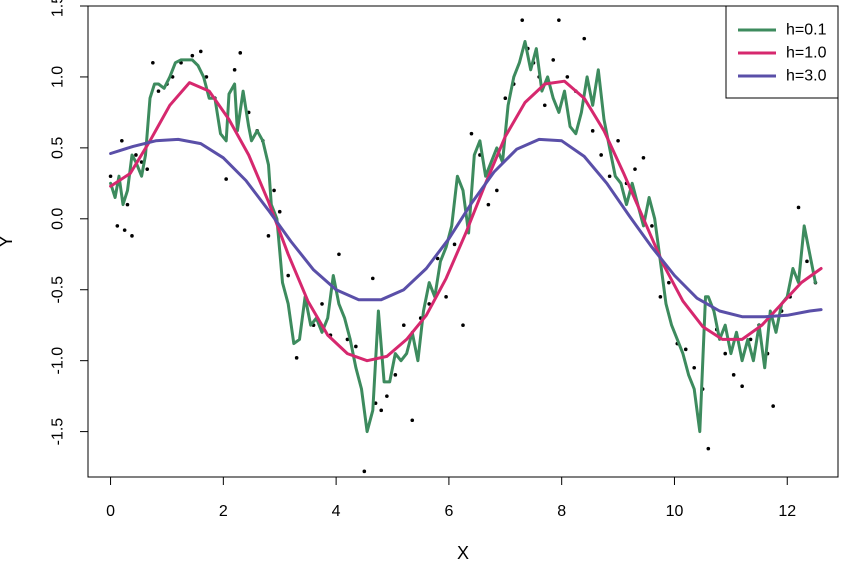 This screenshot has width=850, height=564. What do you see at coordinates (58, 8) in the screenshot?
I see `y-tick-label: 1.5` at bounding box center [58, 8].